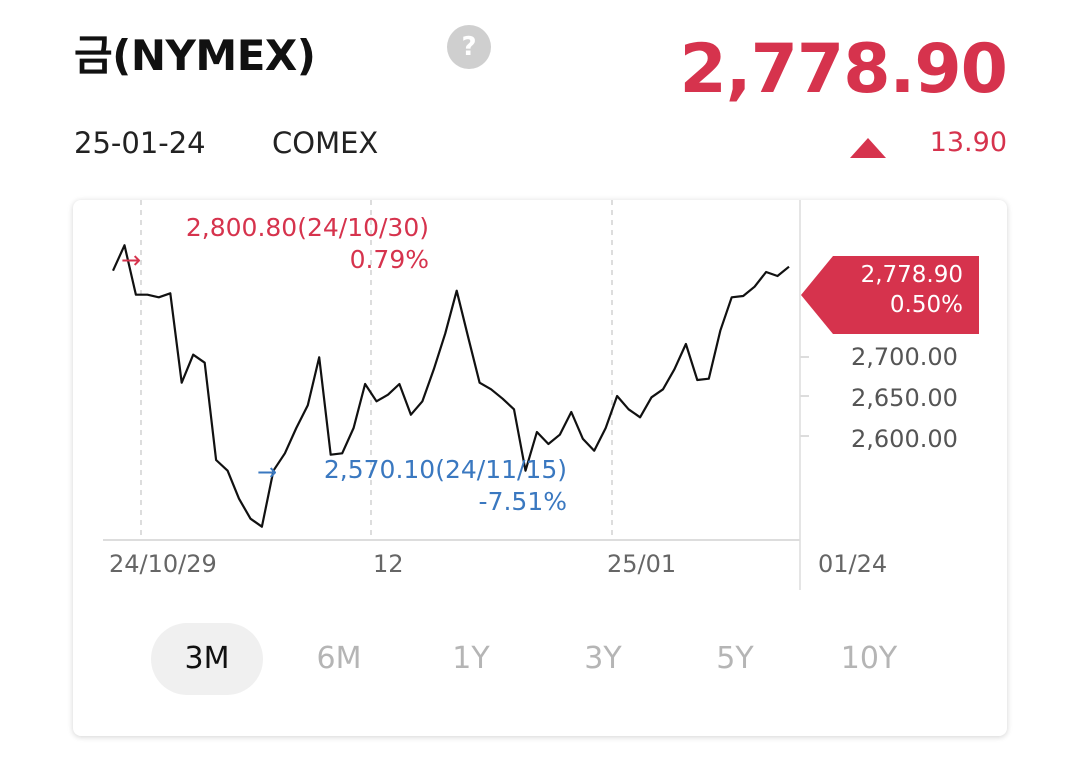 The height and width of the screenshot is (782, 1079). I want to click on min-arrow-icon: →, so click(267, 472).